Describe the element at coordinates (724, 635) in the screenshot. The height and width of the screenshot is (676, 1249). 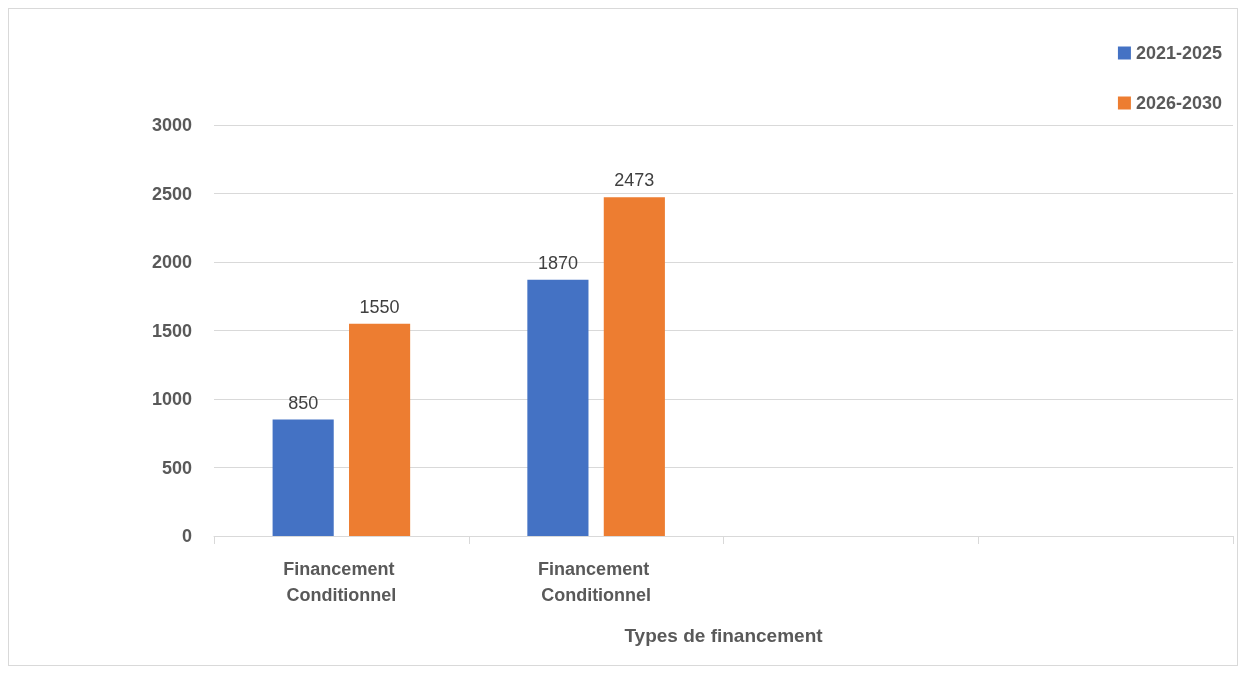
I see `x-axis-title: Types de financement` at that location.